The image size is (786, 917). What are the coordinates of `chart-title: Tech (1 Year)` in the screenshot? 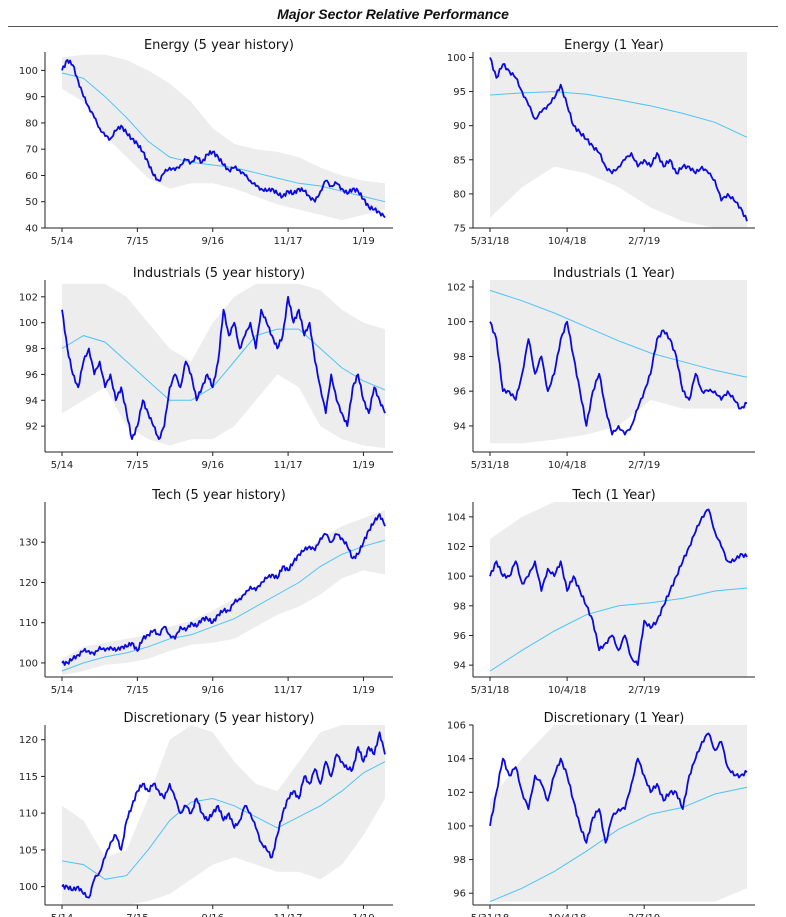 It's located at (613, 495).